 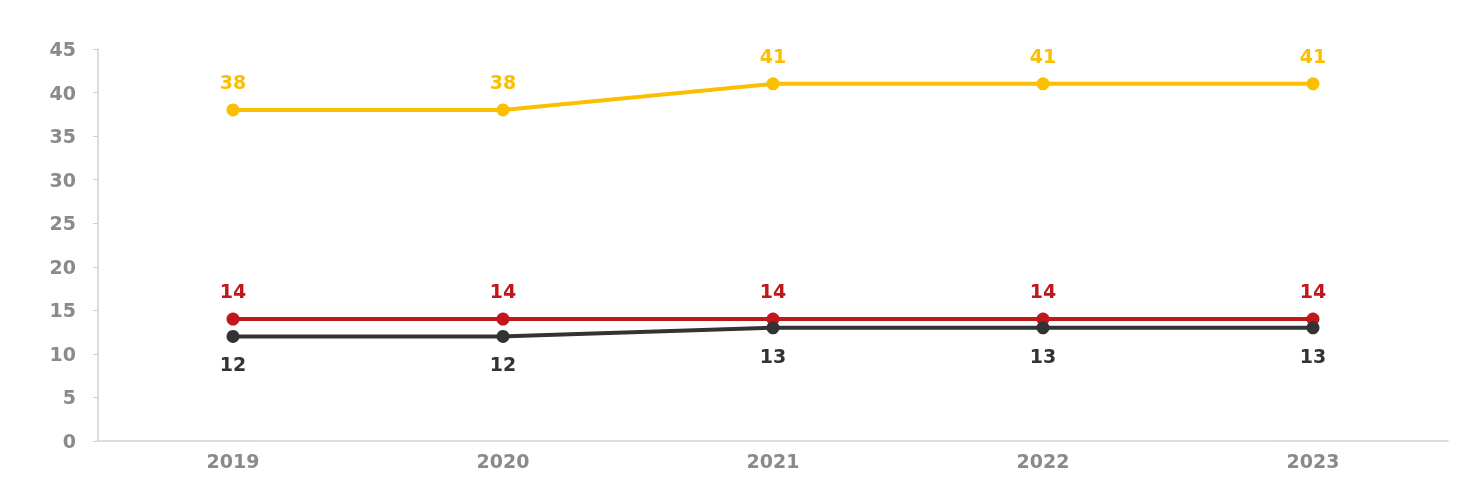 What do you see at coordinates (62, 223) in the screenshot?
I see `y-tick-label: 25` at bounding box center [62, 223].